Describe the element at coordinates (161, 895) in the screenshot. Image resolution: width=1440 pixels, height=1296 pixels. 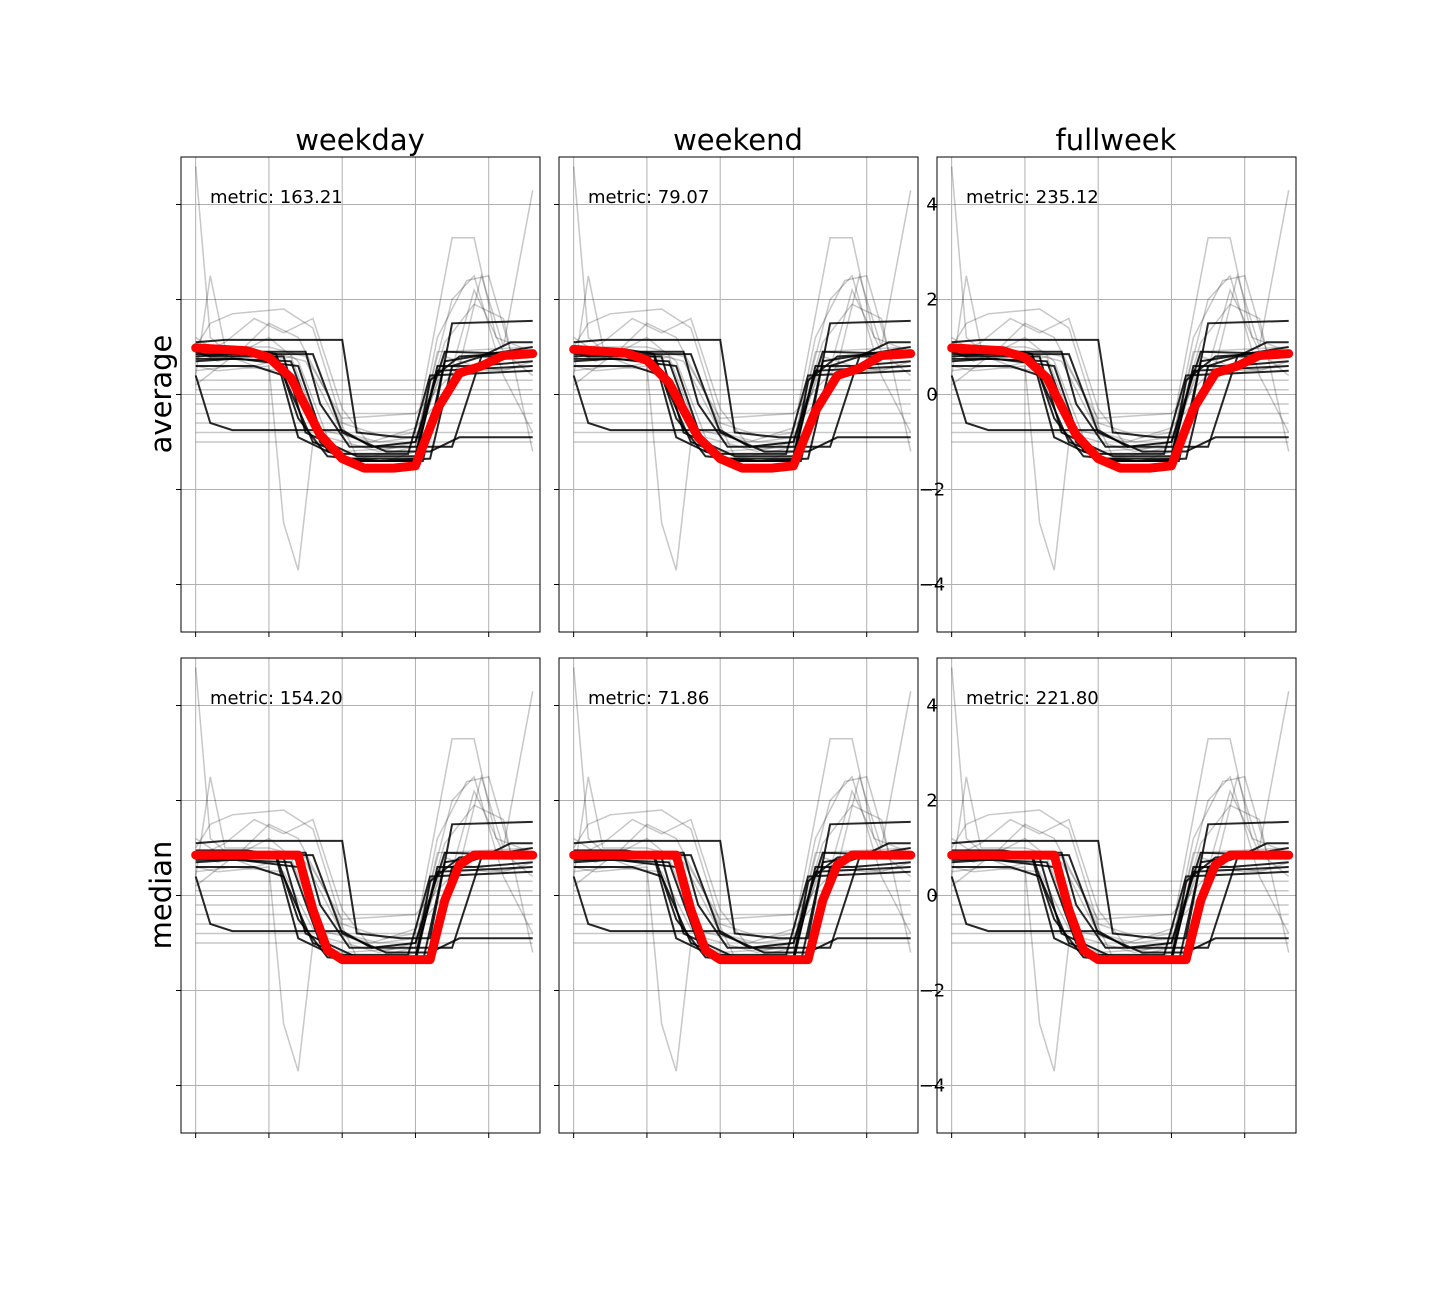
I see `row-title-median: median` at that location.